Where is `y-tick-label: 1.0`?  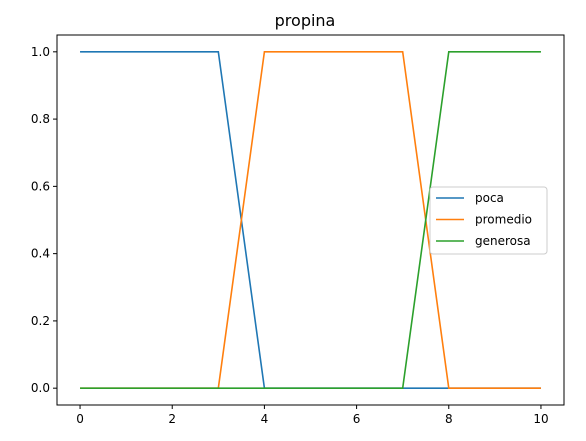
y-tick-label: 1.0 is located at coordinates (40, 52).